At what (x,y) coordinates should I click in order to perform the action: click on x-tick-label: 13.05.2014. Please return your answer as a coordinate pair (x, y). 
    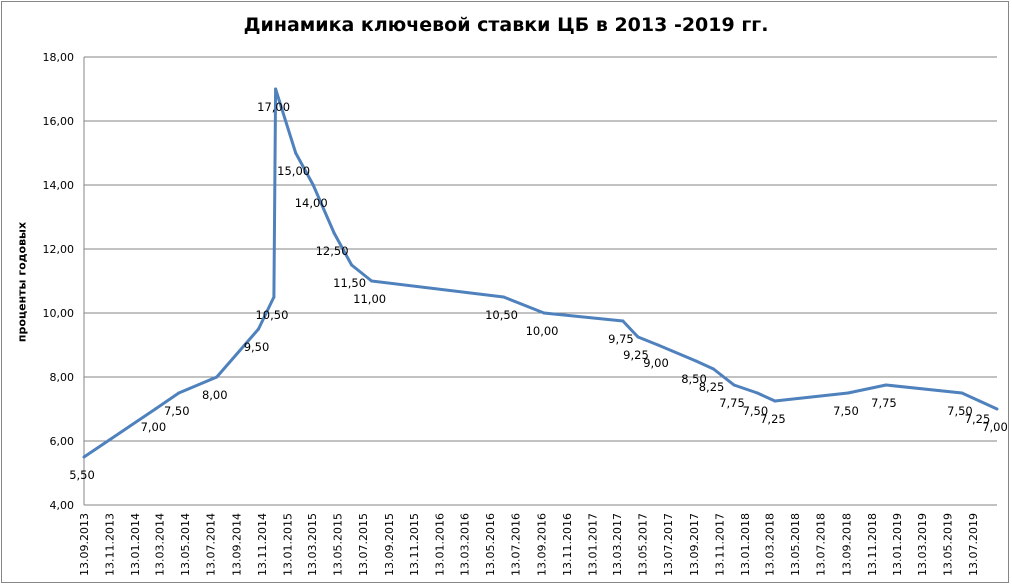
    Looking at the image, I should click on (185, 544).